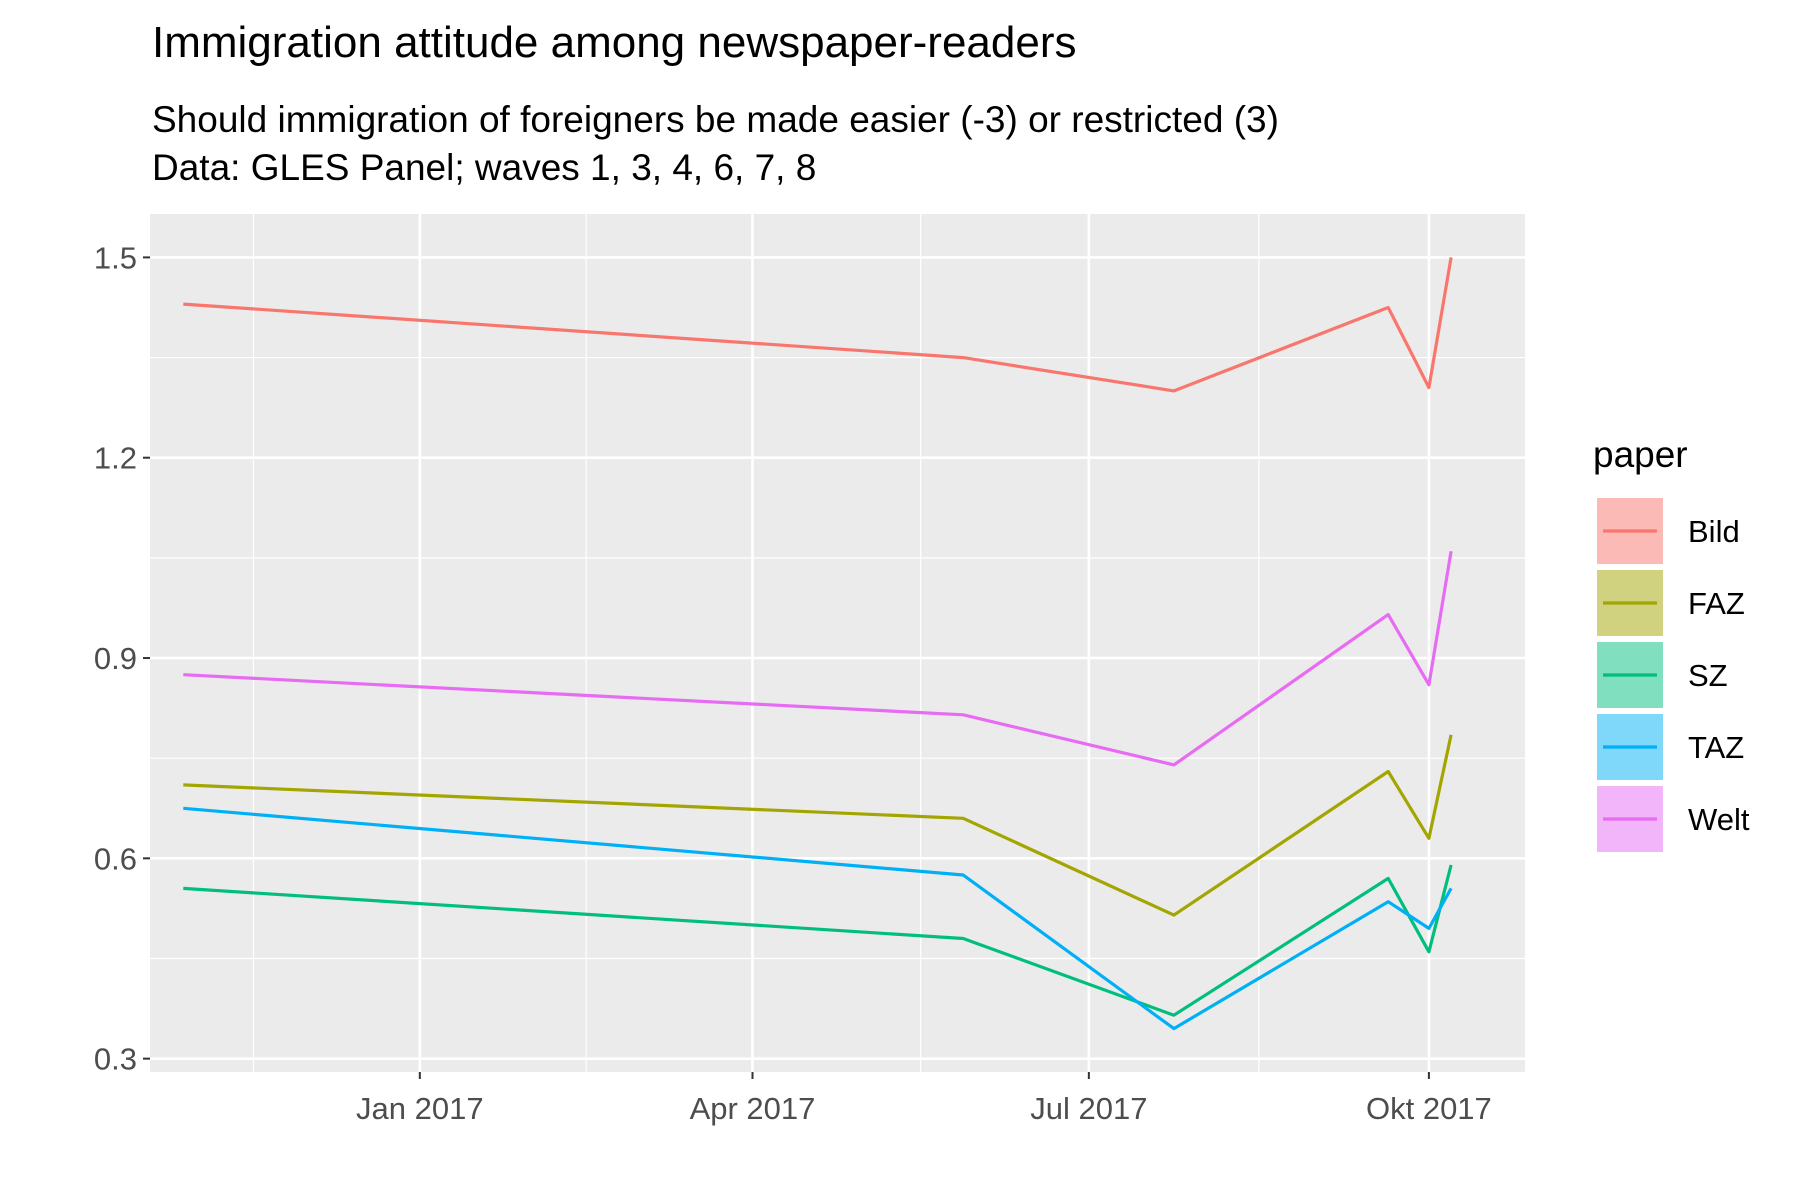 Image resolution: width=1800 pixels, height=1200 pixels. What do you see at coordinates (1716, 747) in the screenshot?
I see `legend-label-taz: TAZ` at bounding box center [1716, 747].